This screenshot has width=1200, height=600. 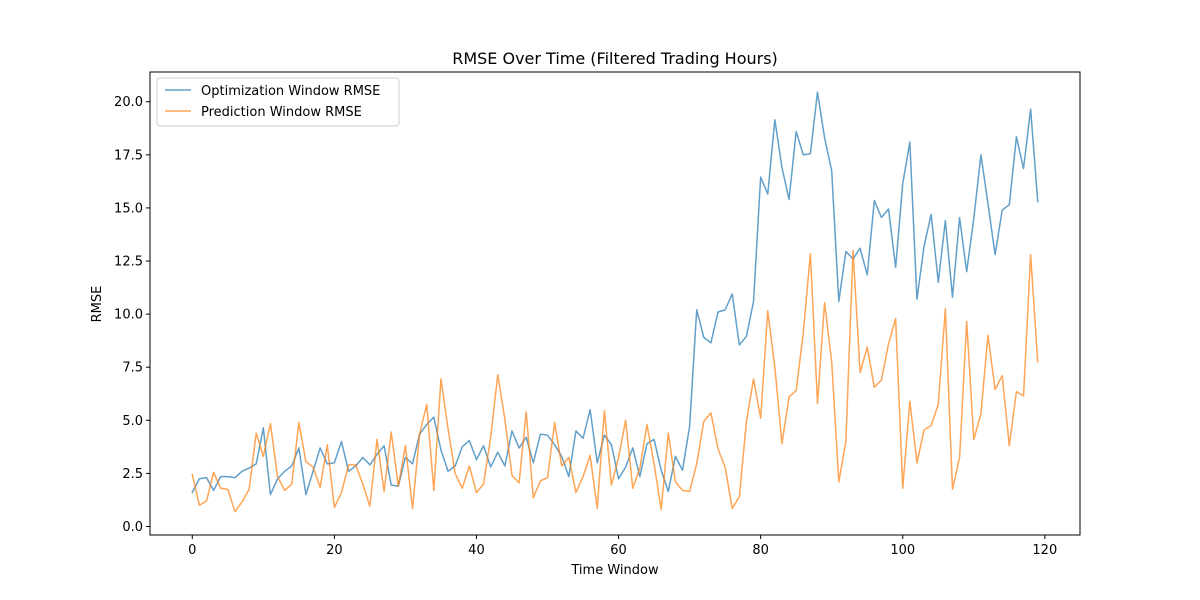 What do you see at coordinates (902, 550) in the screenshot?
I see `x-tick-label: 100` at bounding box center [902, 550].